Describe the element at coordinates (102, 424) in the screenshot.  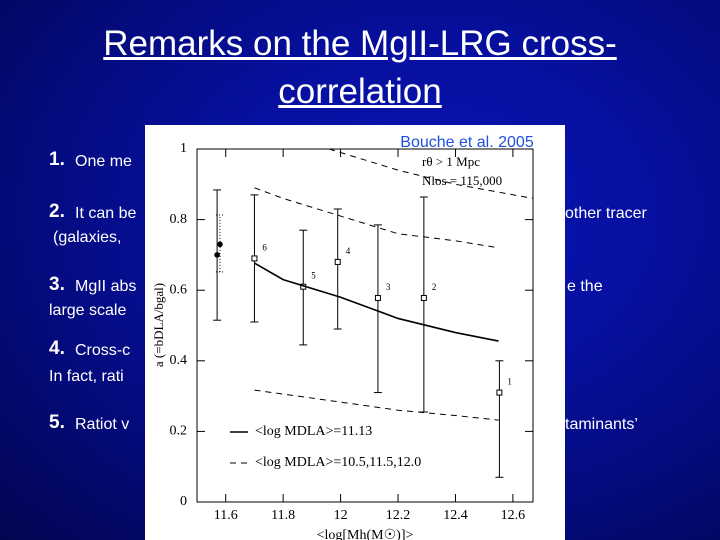
I see `item-text: Ratiot v` at that location.